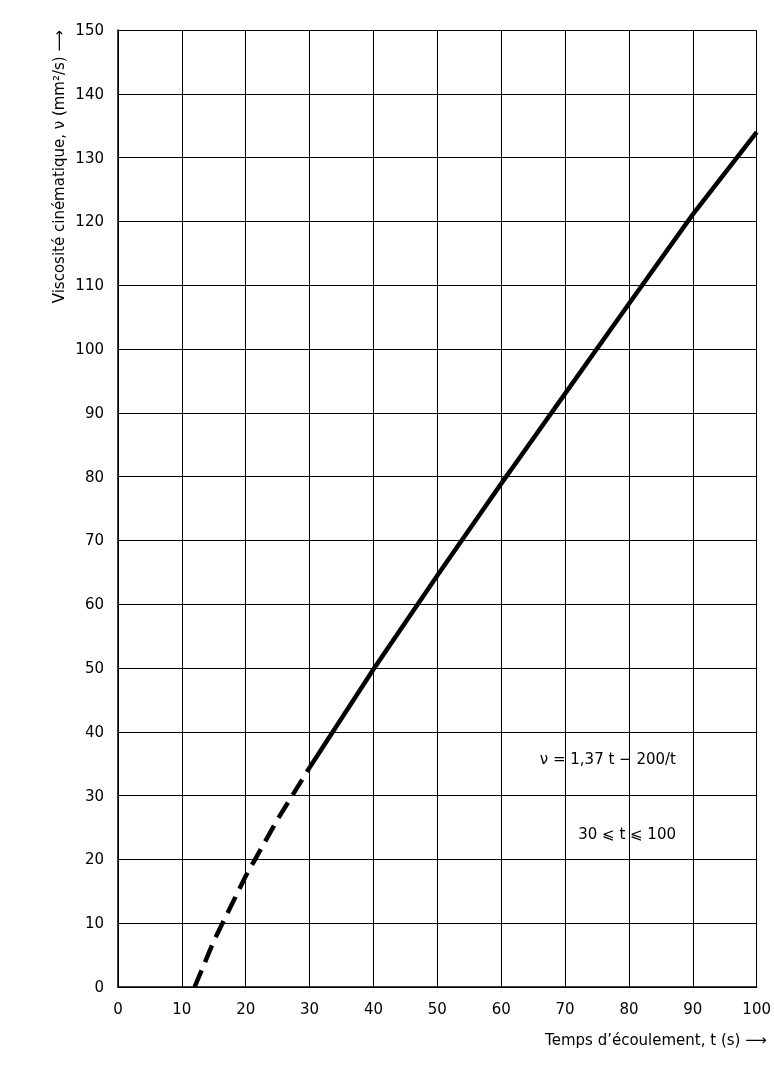  I want to click on x-axis-title: Temps d’écoulement, t (s) ⟶, so click(655, 1039).